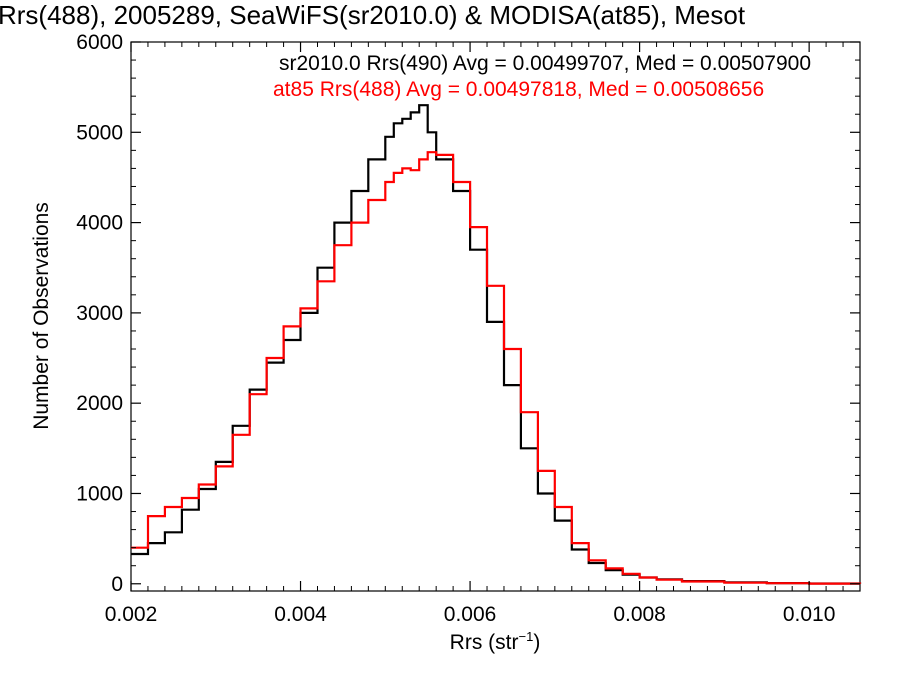 This screenshot has width=900, height=675. I want to click on x-tick-label: 0.004, so click(300, 614).